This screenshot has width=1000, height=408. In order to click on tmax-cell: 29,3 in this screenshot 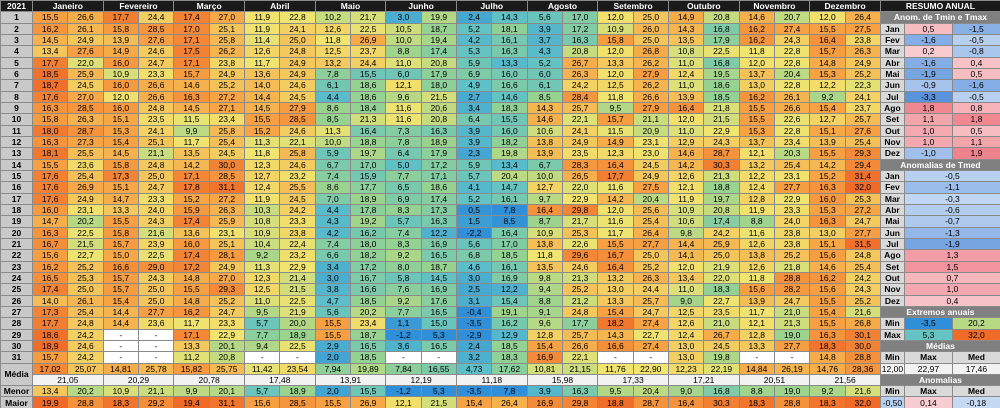, I will do `click(862, 153)`.